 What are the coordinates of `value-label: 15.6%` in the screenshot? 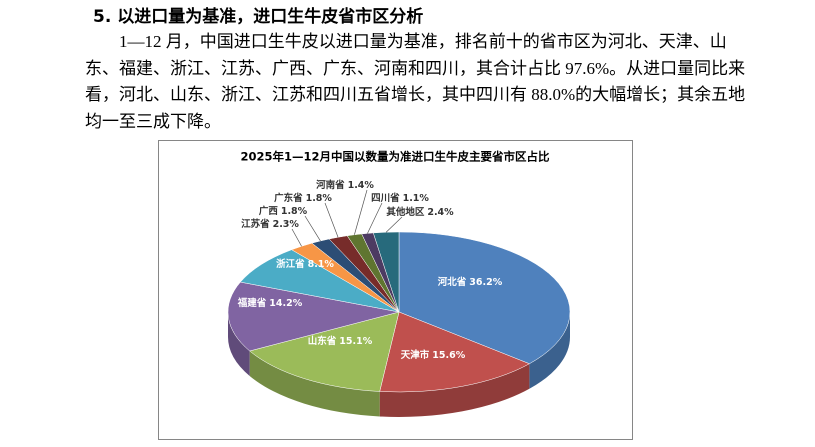 It's located at (448, 355).